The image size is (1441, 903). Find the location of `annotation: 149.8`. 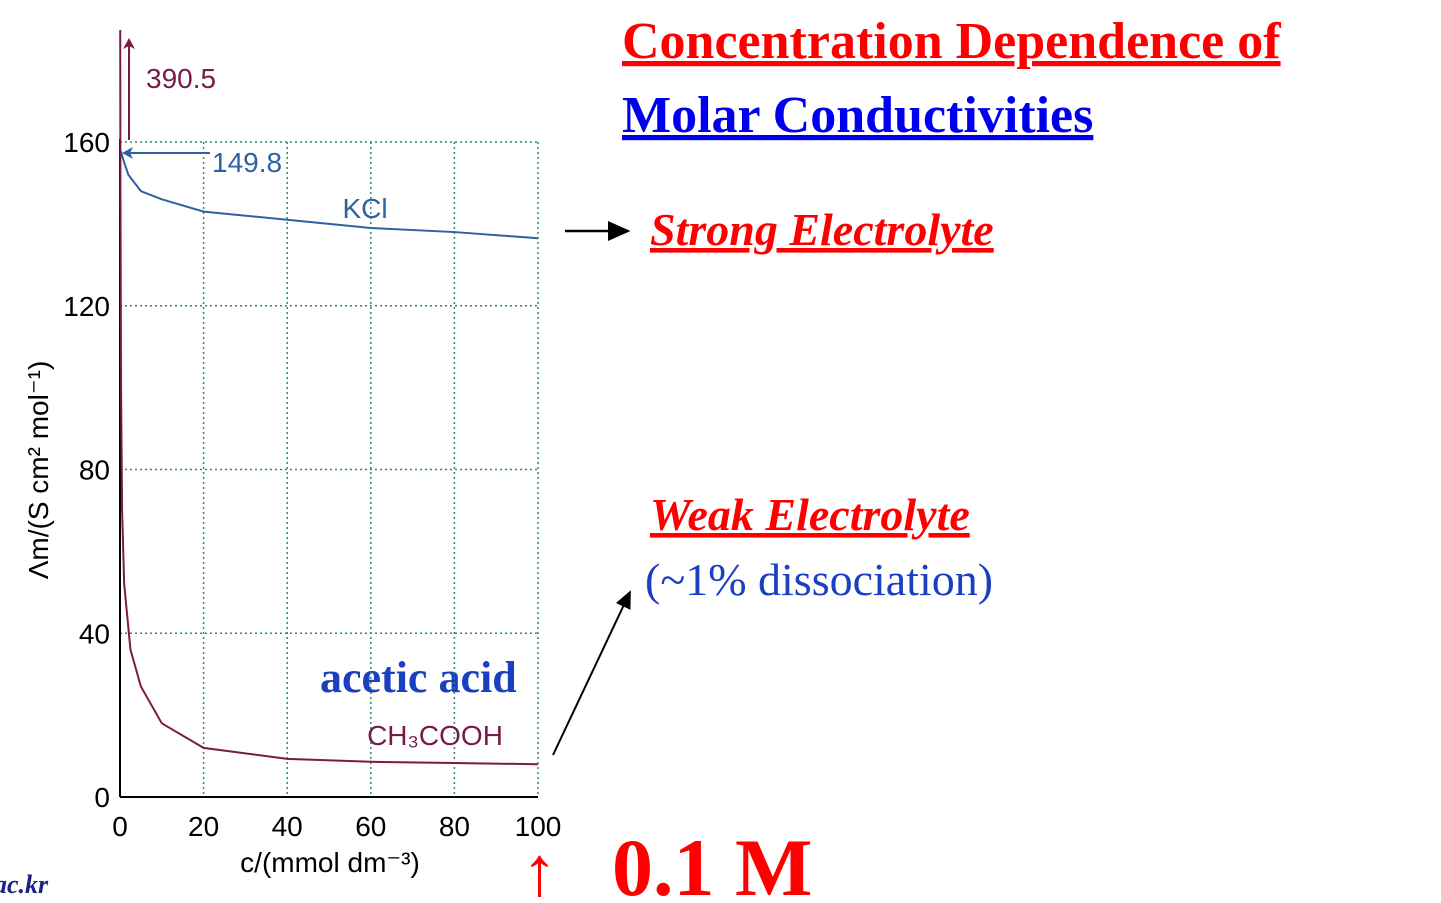

annotation: 149.8 is located at coordinates (247, 162).